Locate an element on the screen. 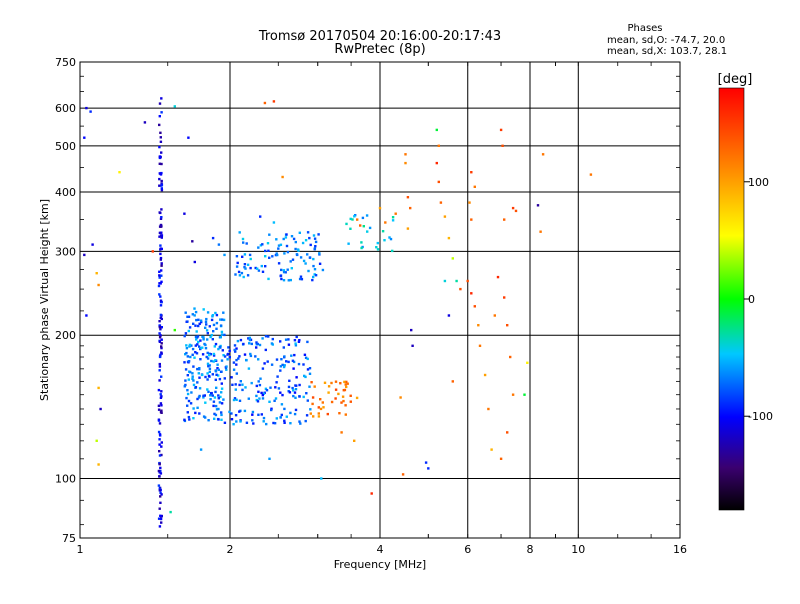 The height and width of the screenshot is (604, 800). y-tick-label: 75 is located at coordinates (69, 538).